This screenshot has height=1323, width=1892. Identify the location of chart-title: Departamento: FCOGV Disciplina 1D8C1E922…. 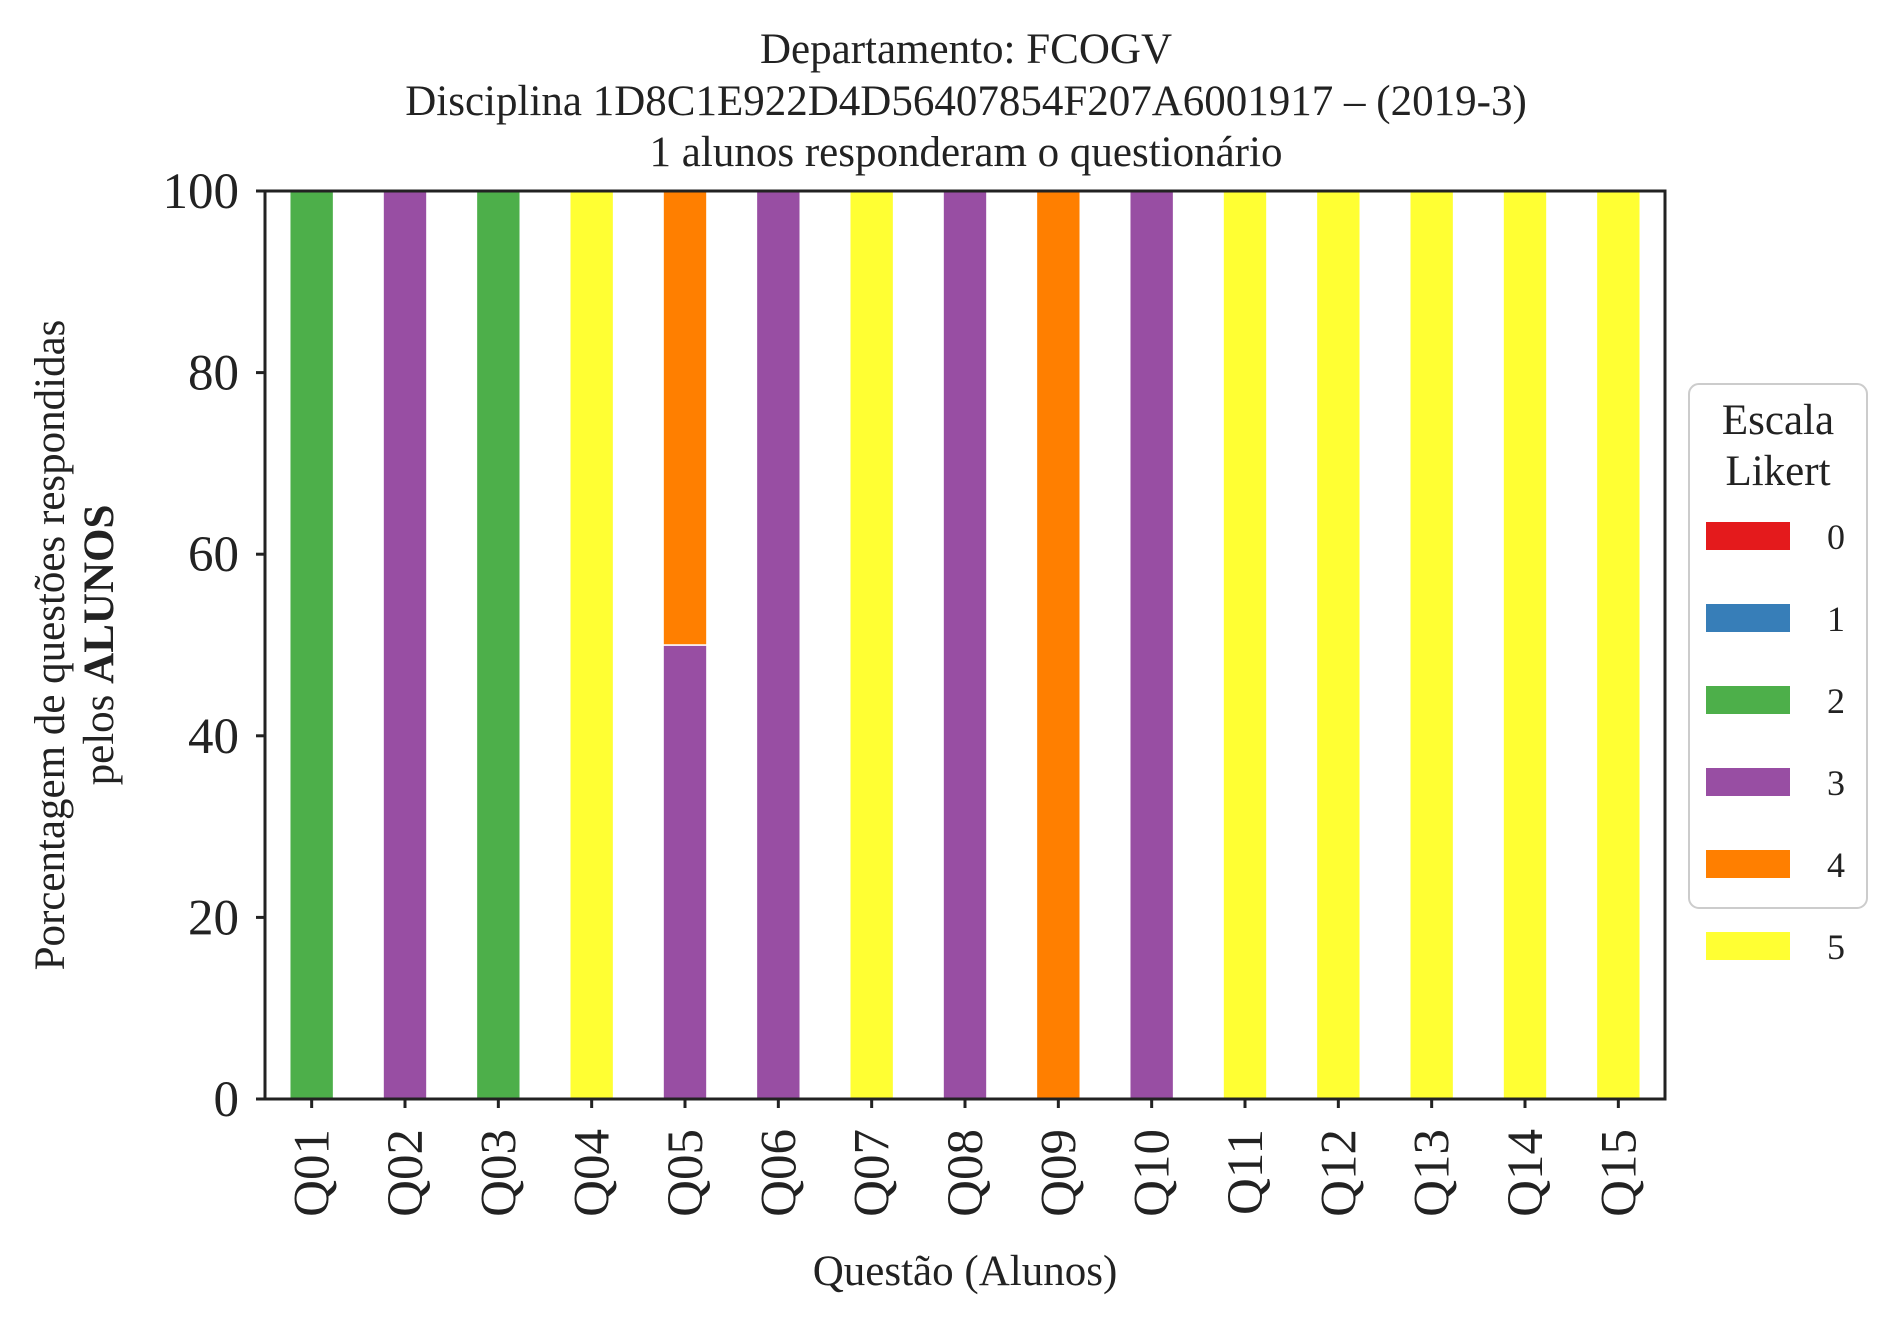
(966, 101).